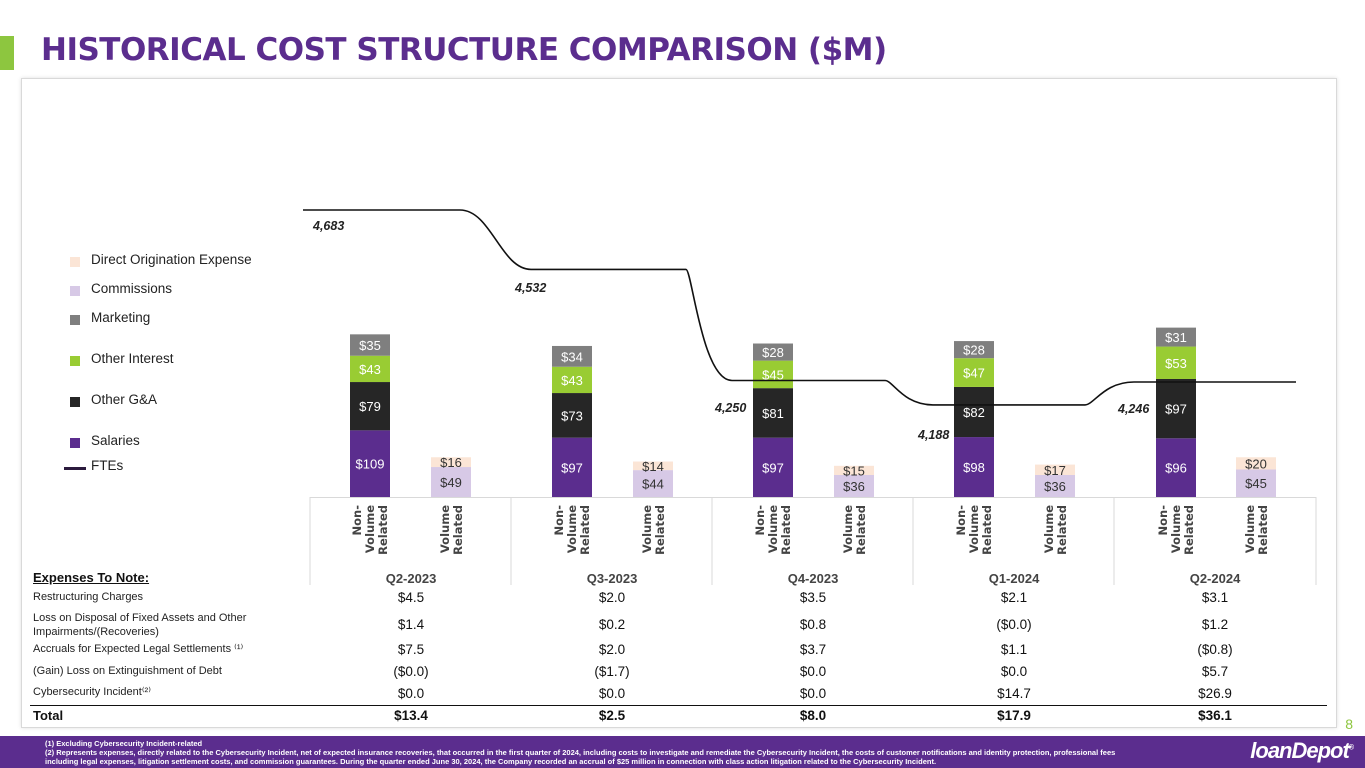 This screenshot has width=1365, height=768. Describe the element at coordinates (530, 288) in the screenshot. I see `fte-data-label: 4,532` at that location.